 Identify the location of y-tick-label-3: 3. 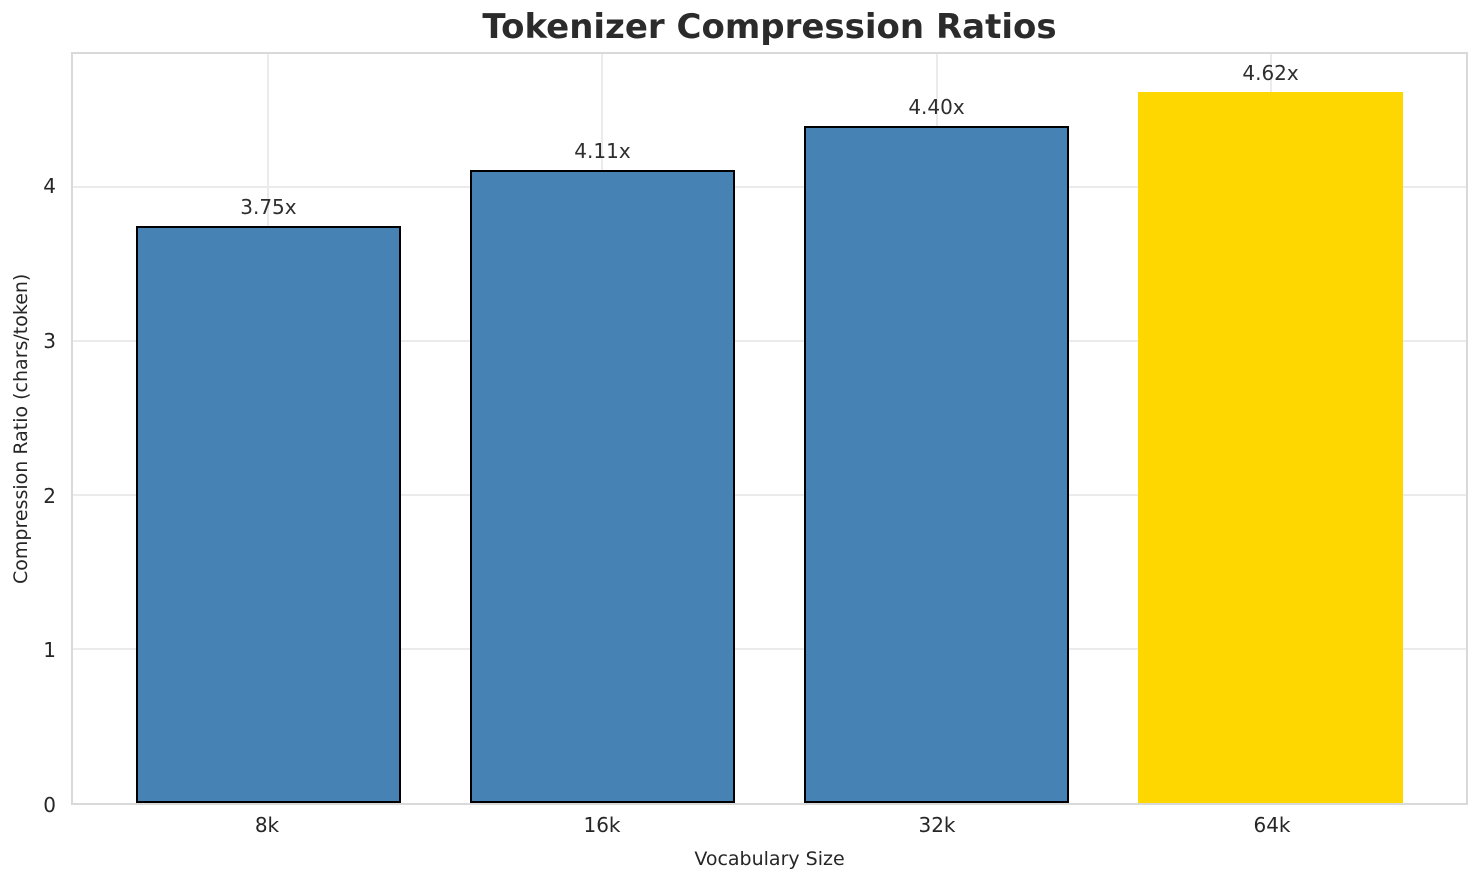
(49, 340).